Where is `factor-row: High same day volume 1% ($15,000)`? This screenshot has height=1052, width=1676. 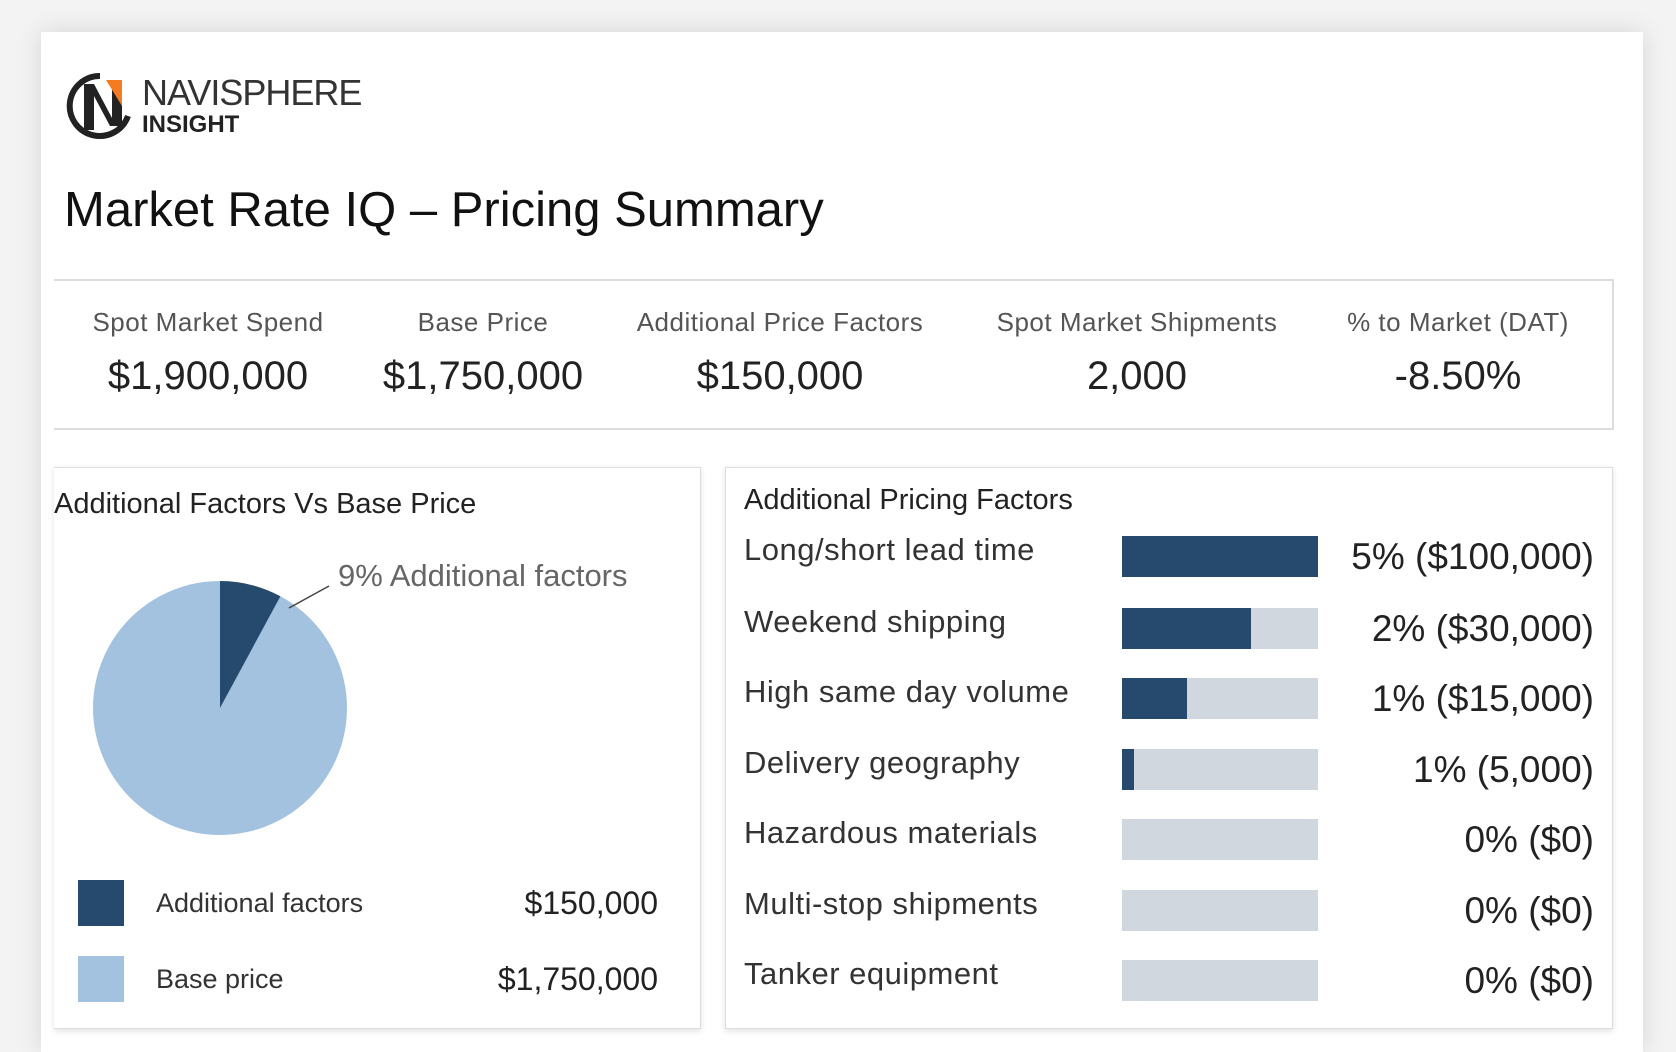
factor-row: High same day volume 1% ($15,000) is located at coordinates (1169, 697).